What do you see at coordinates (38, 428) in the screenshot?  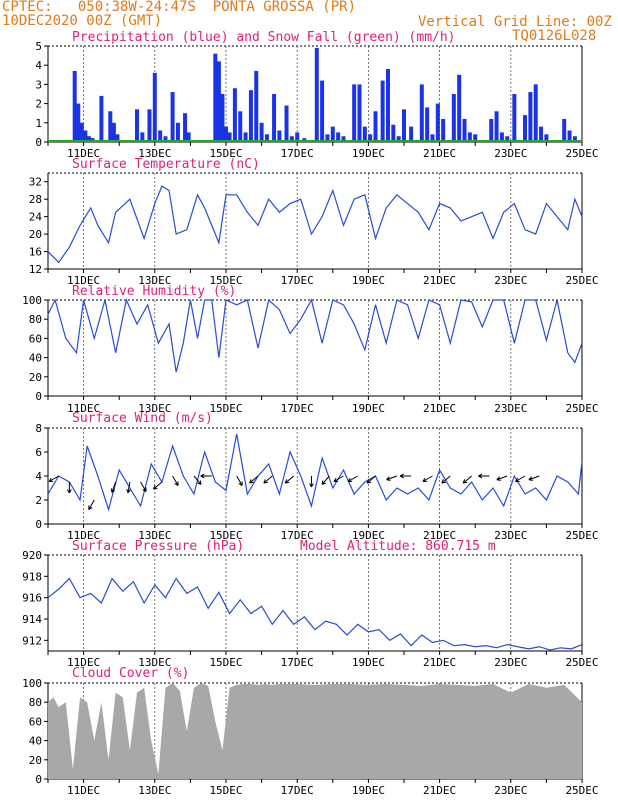 I see `panel-3-y-tick-label: 8` at bounding box center [38, 428].